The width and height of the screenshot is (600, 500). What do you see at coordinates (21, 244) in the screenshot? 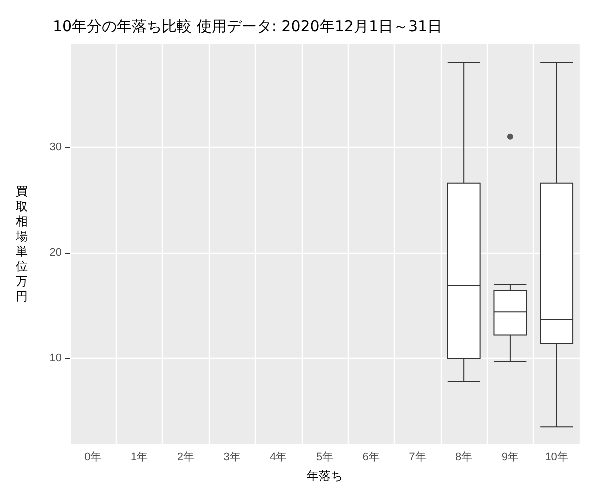
I see `y-axis-title: 買取相場単位万円` at bounding box center [21, 244].